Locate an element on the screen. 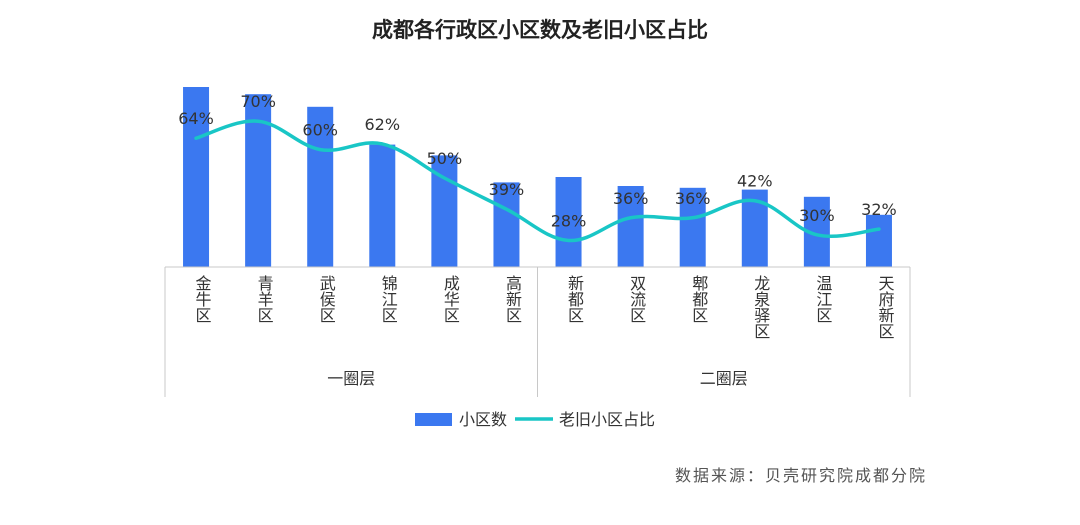  ratio-label-10: 42% is located at coordinates (755, 181).